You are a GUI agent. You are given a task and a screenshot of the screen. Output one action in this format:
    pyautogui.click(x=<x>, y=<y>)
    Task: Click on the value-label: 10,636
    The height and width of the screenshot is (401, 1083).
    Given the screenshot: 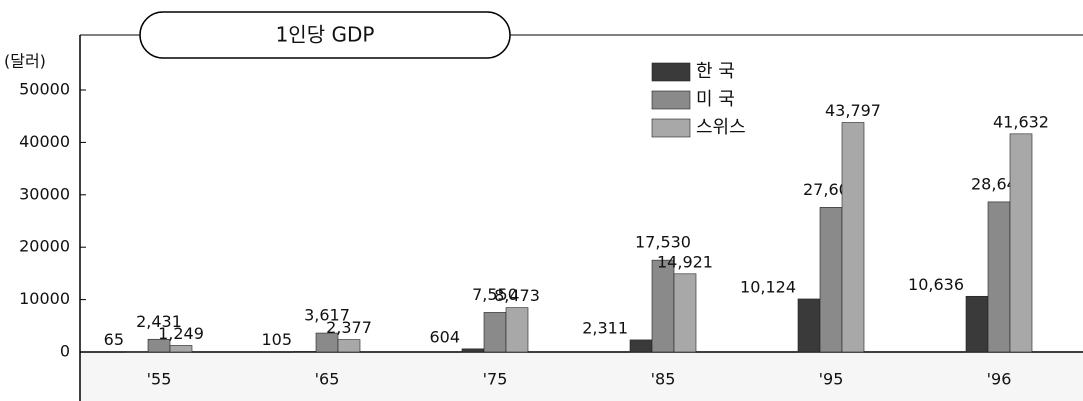 What is the action you would take?
    pyautogui.click(x=936, y=284)
    